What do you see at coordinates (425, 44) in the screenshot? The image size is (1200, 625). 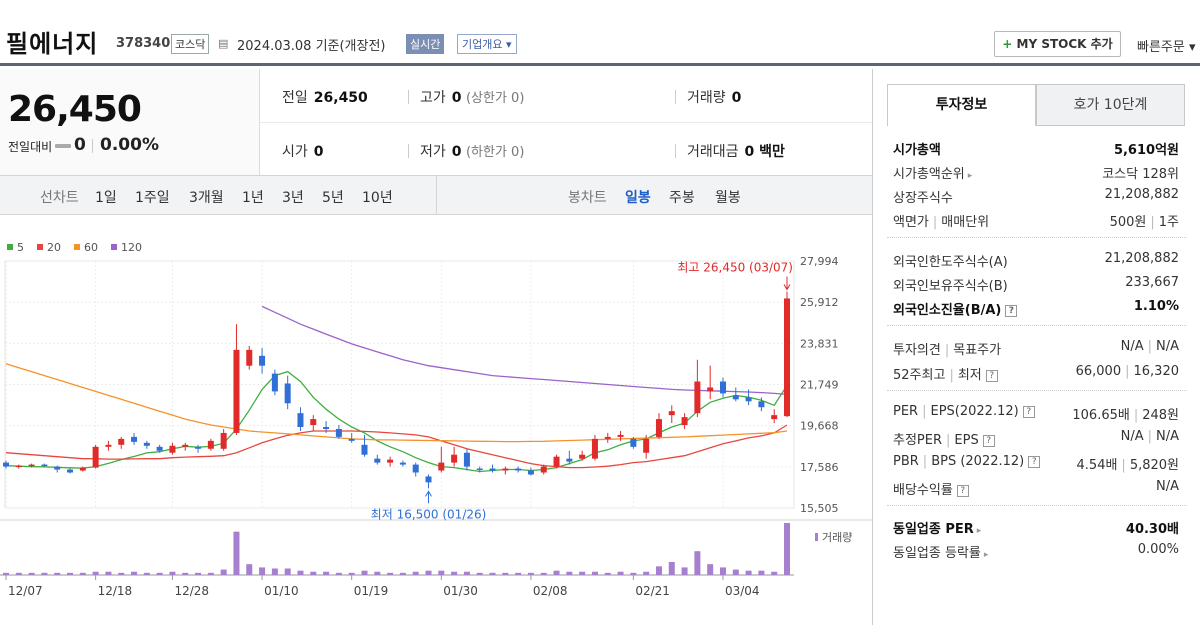 I see `realtime-button: 실시간` at bounding box center [425, 44].